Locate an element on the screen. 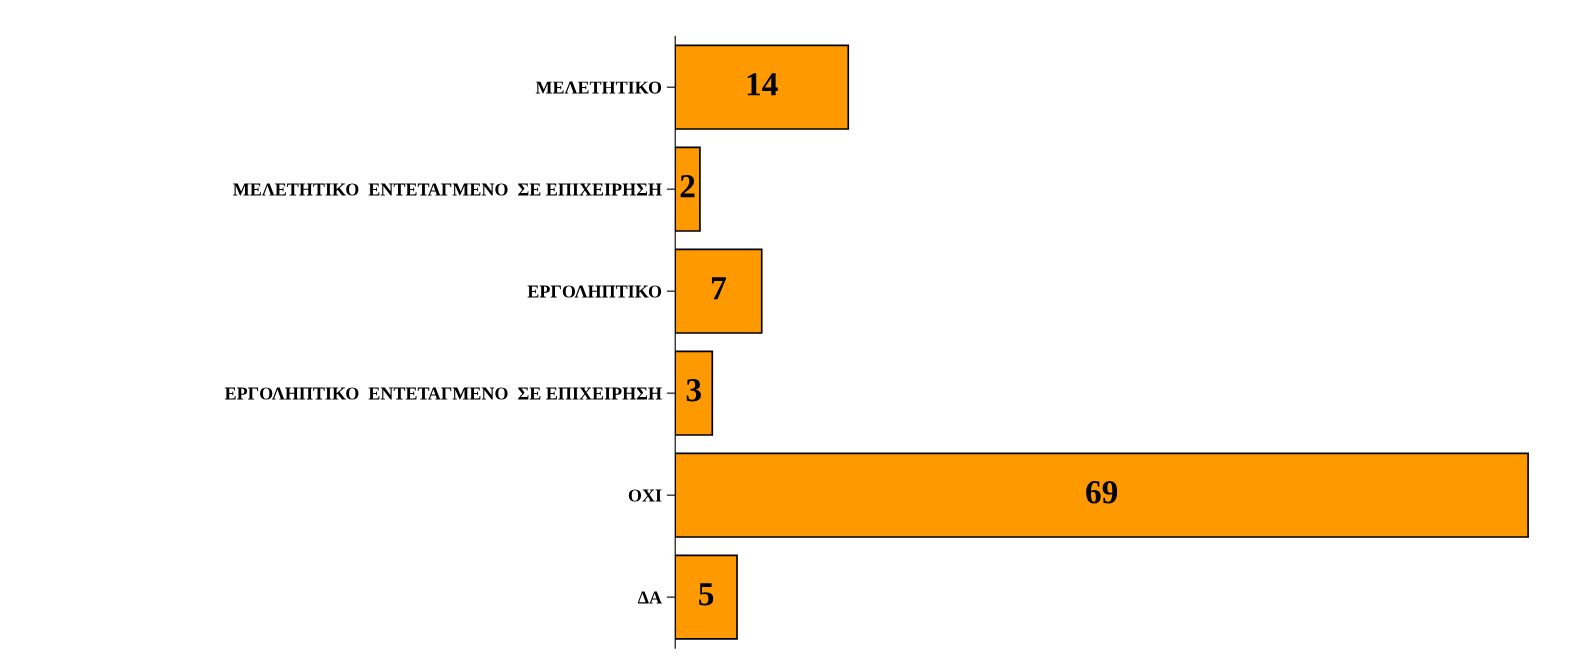 This screenshot has height=658, width=1585. data-label: 2 is located at coordinates (687, 186).